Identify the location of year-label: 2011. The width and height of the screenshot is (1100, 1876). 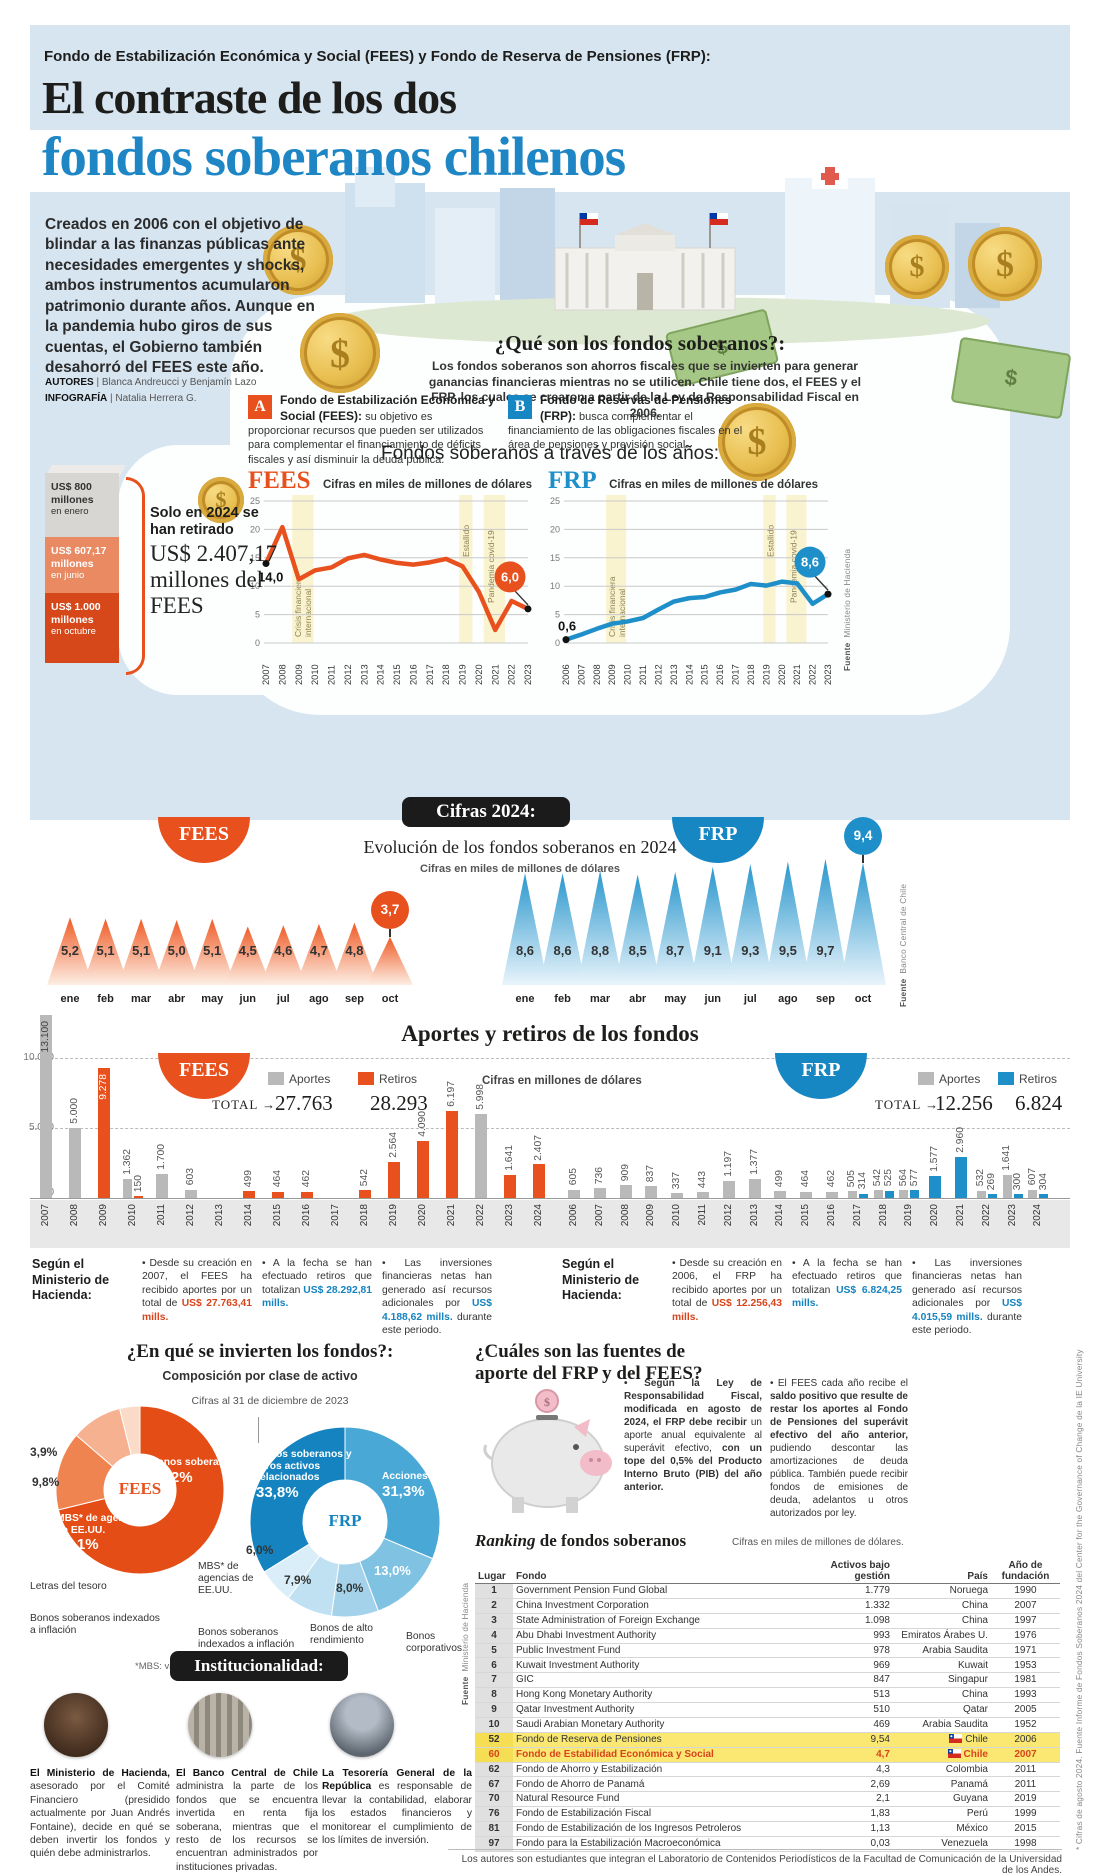
(161, 1215).